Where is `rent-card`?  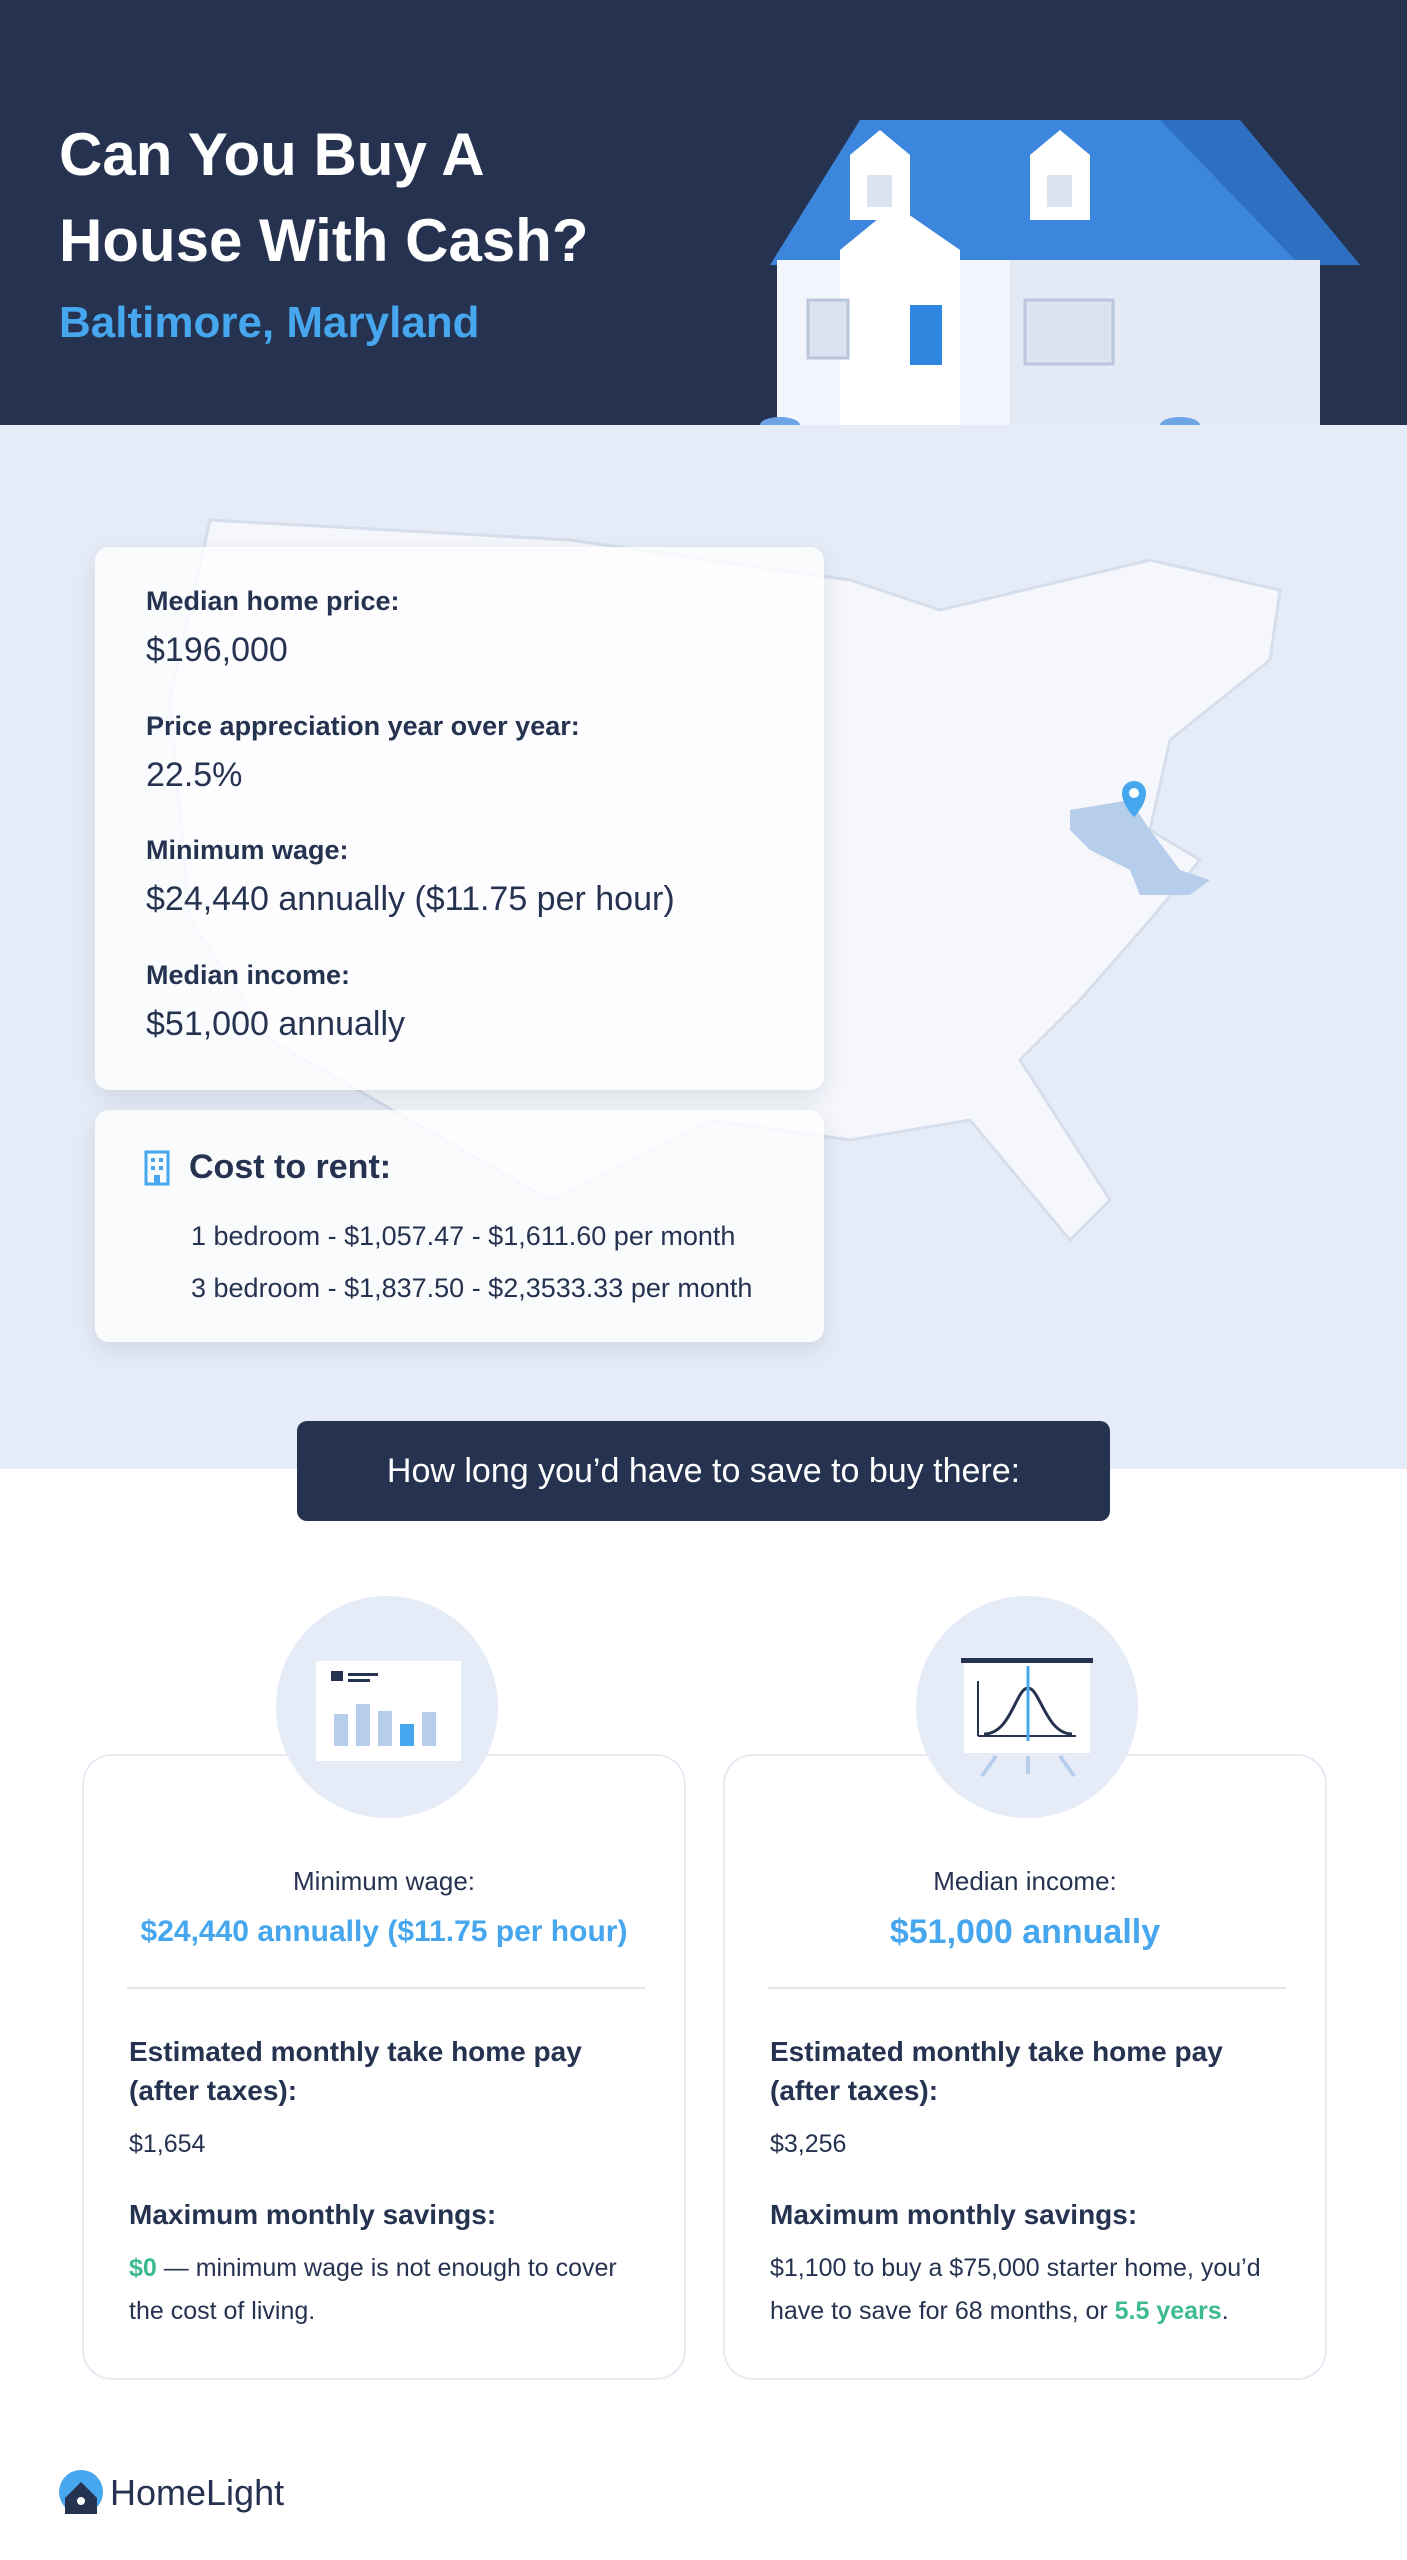
rent-card is located at coordinates (459, 1226).